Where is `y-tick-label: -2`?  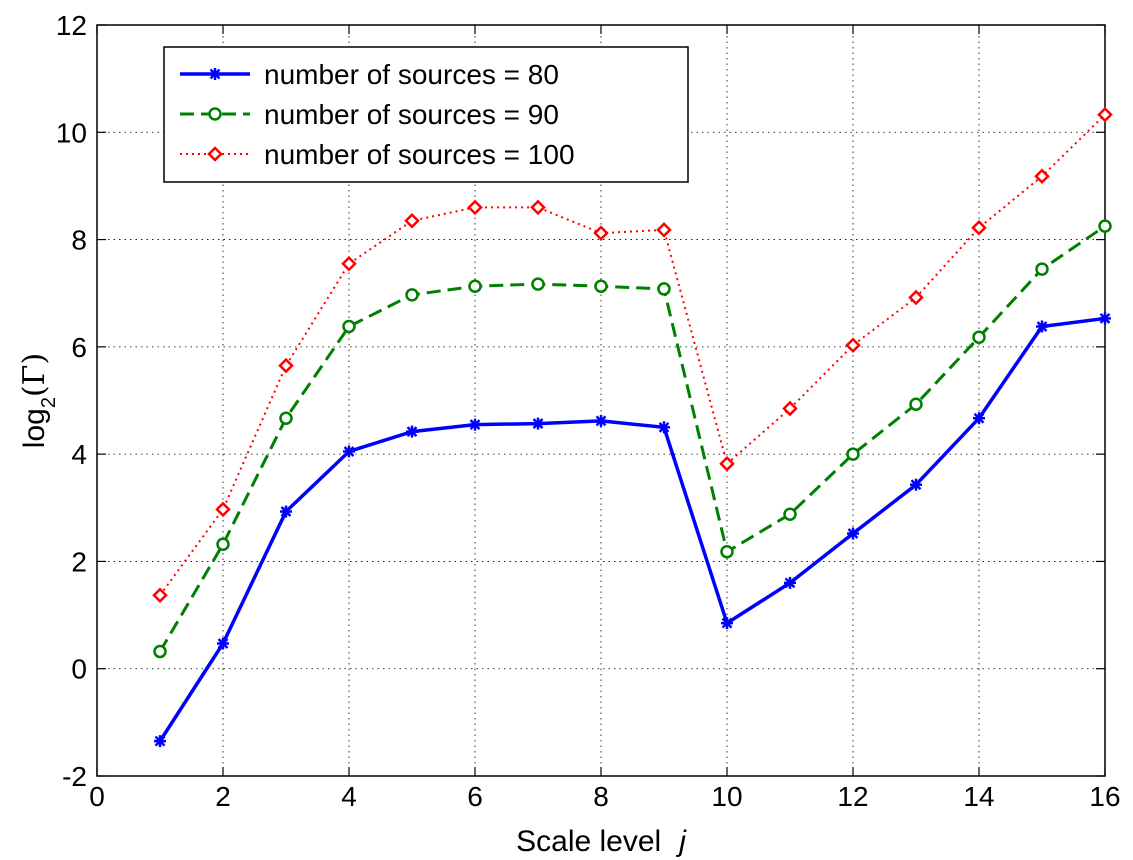 y-tick-label: -2 is located at coordinates (74, 776).